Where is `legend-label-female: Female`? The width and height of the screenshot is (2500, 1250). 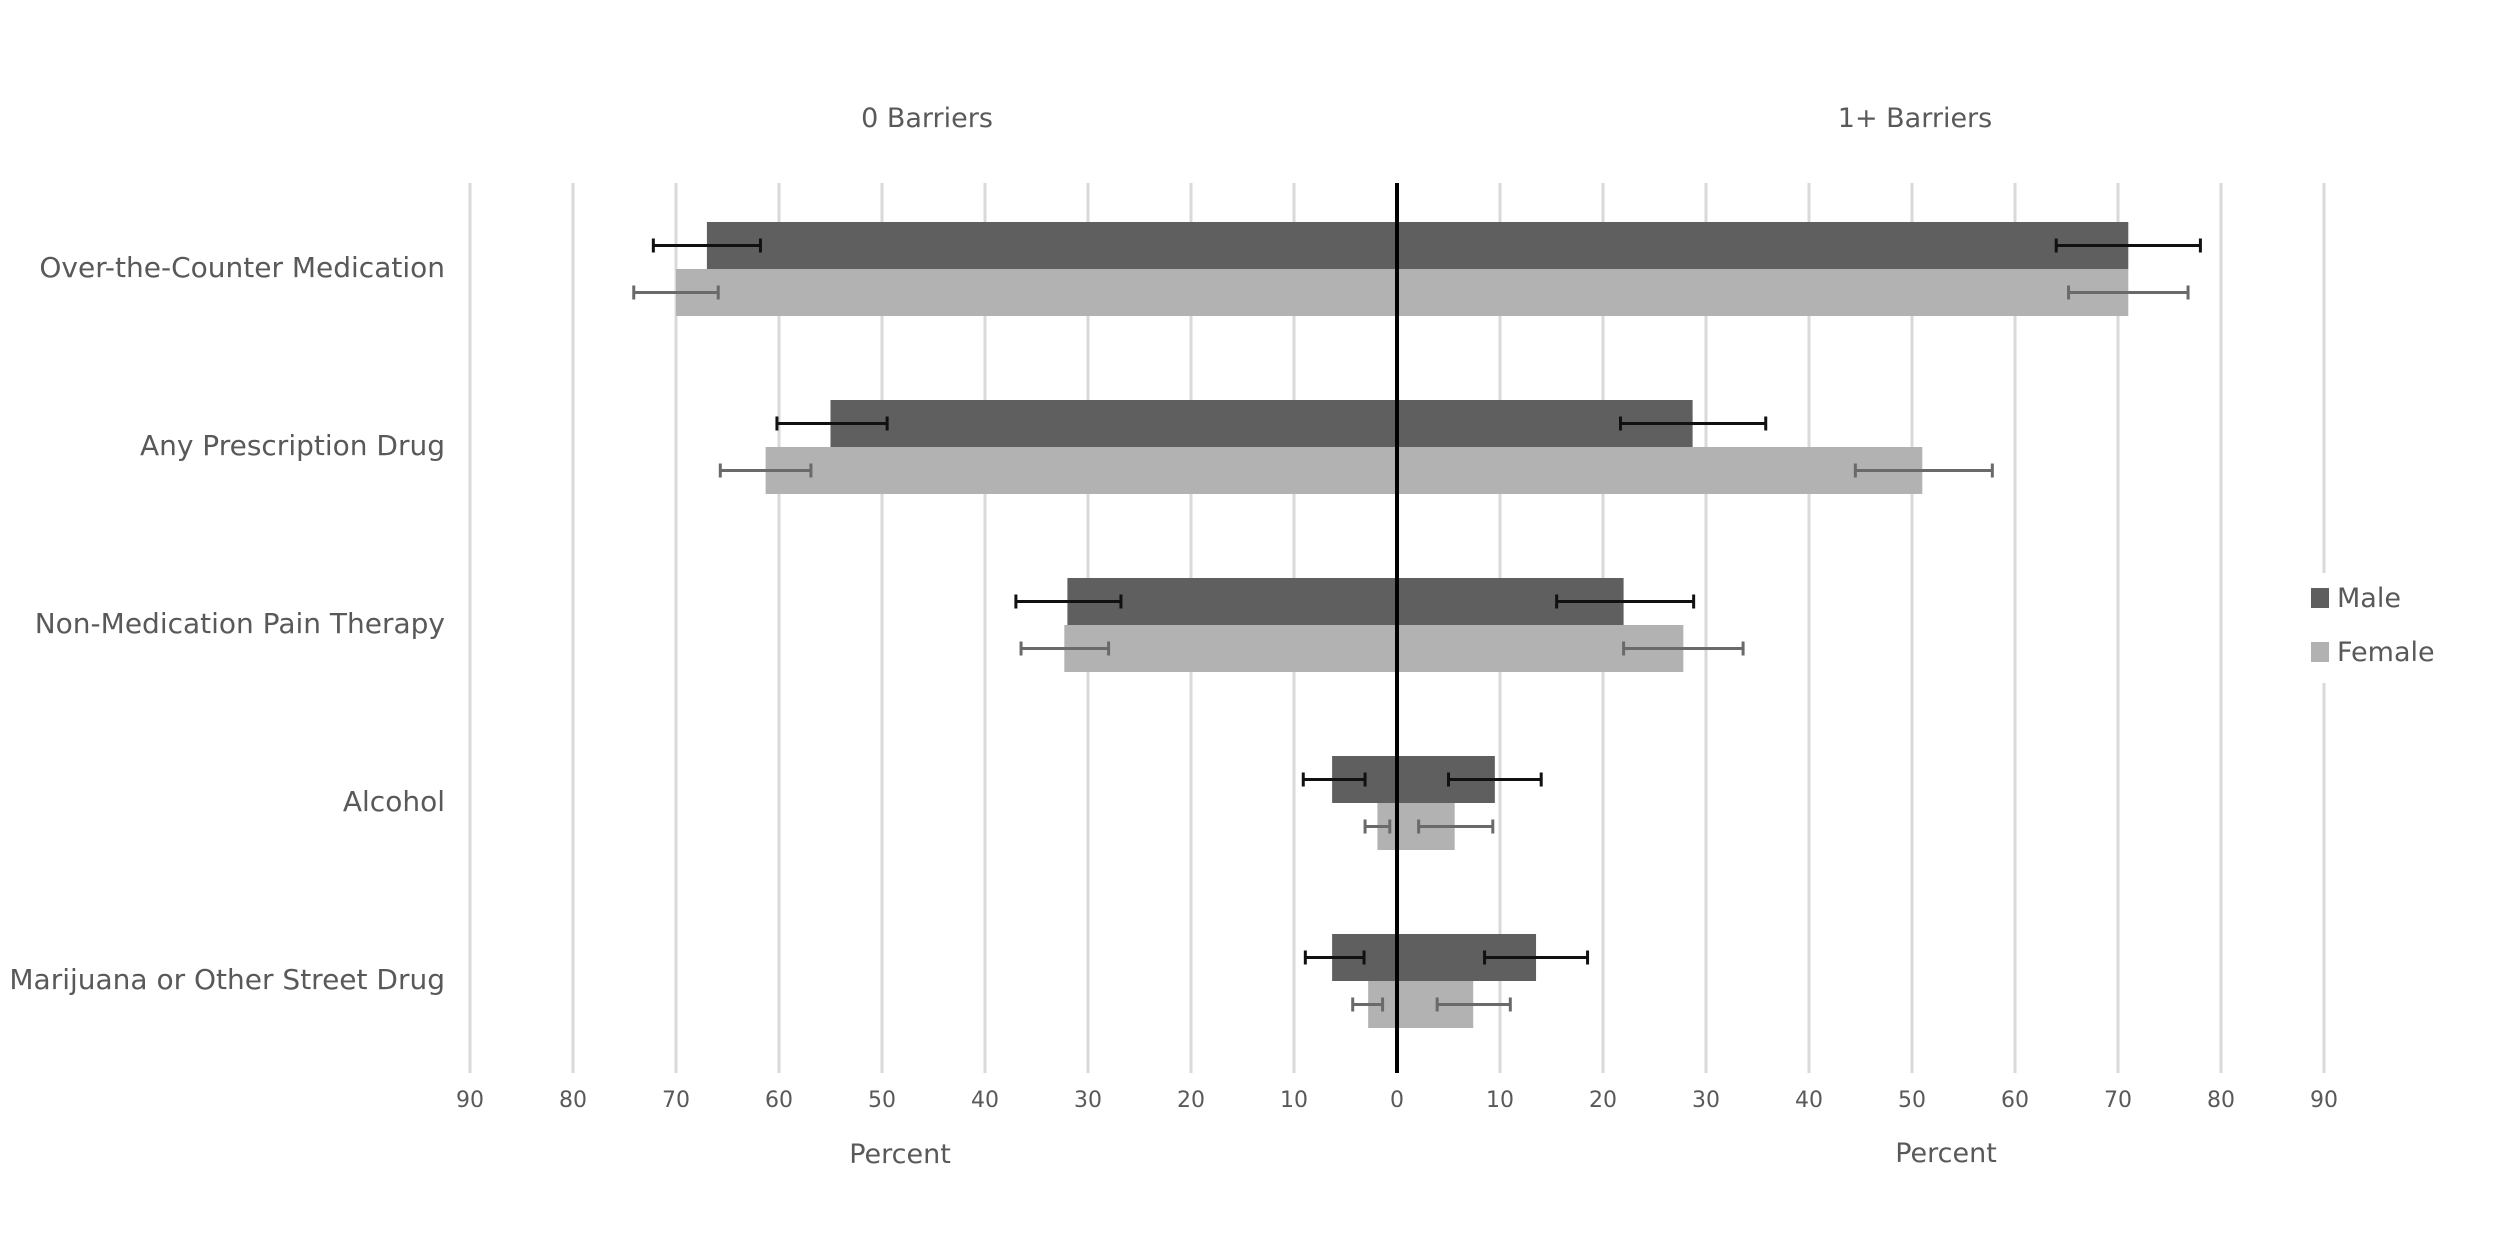 legend-label-female: Female is located at coordinates (2386, 652).